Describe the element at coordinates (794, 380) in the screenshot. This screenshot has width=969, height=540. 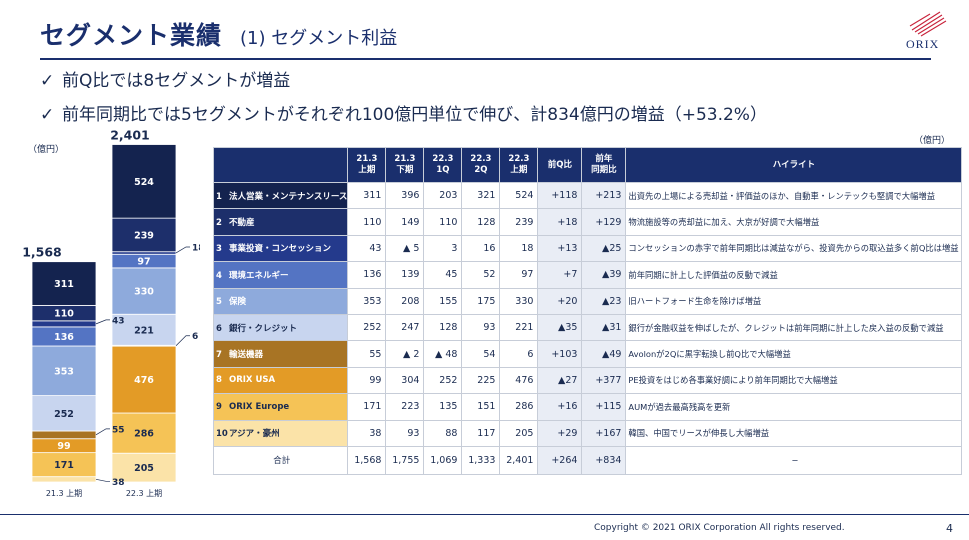
I see `highlight-cell: PE投資をはじめ各事業好調により前年同期比で大幅増益` at that location.